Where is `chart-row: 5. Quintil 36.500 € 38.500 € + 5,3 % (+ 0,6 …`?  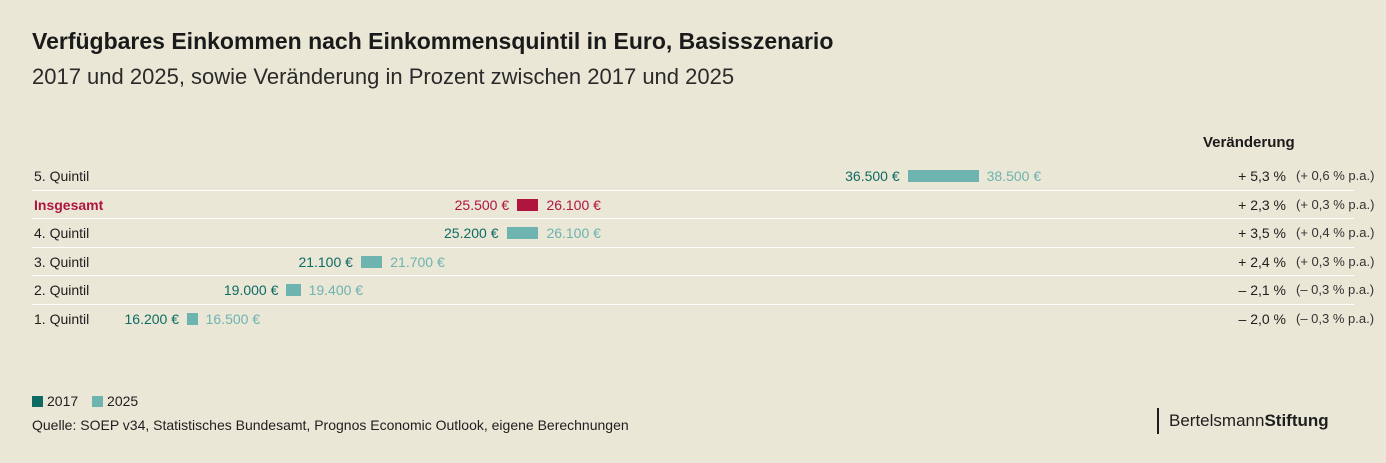
chart-row: 5. Quintil 36.500 € 38.500 € + 5,3 % (+ 0,6 … is located at coordinates (703, 176).